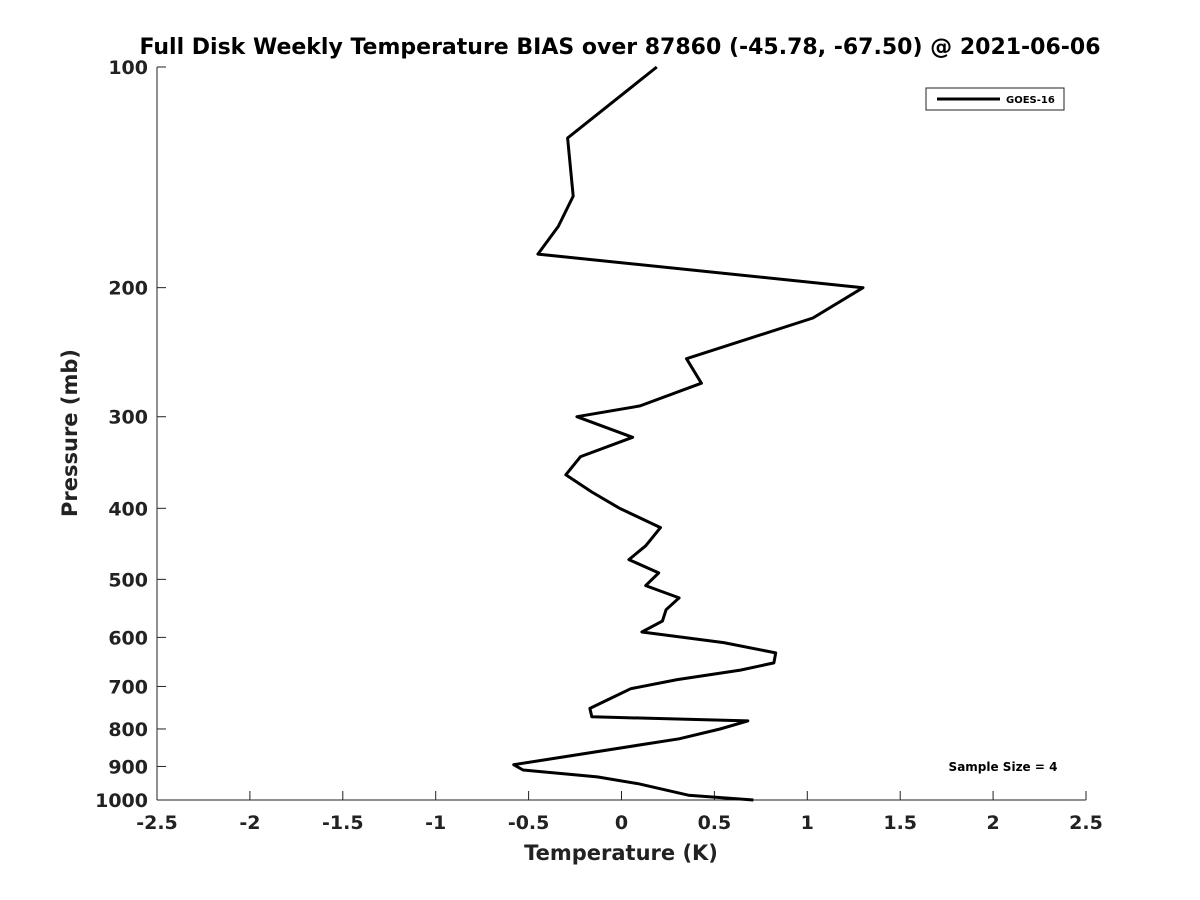  Describe the element at coordinates (900, 823) in the screenshot. I see `x-tick-label: 1.5` at that location.